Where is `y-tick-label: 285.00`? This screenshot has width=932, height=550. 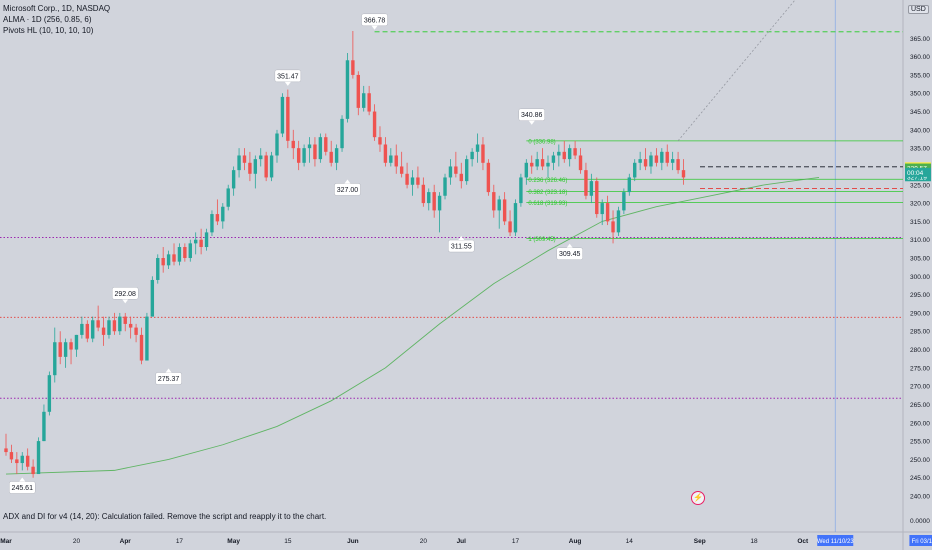 y-tick-label: 285.00 is located at coordinates (920, 332).